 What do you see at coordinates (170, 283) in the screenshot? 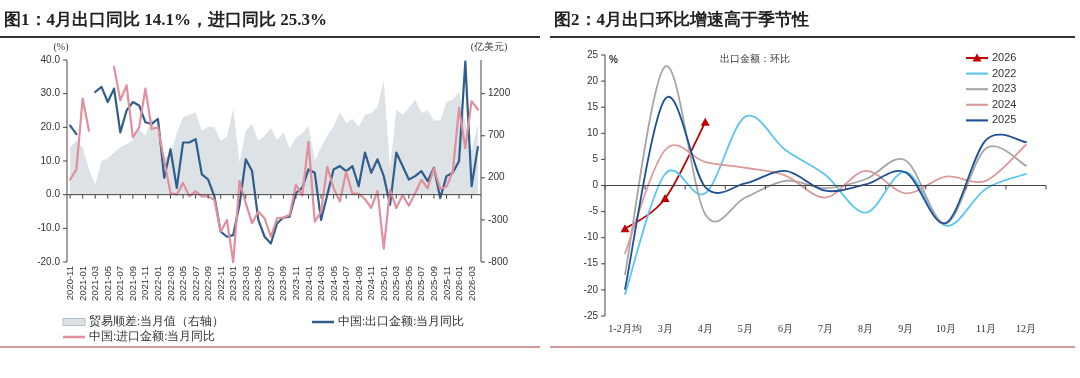
I see `x-tick-label: 2022-03` at bounding box center [170, 283].